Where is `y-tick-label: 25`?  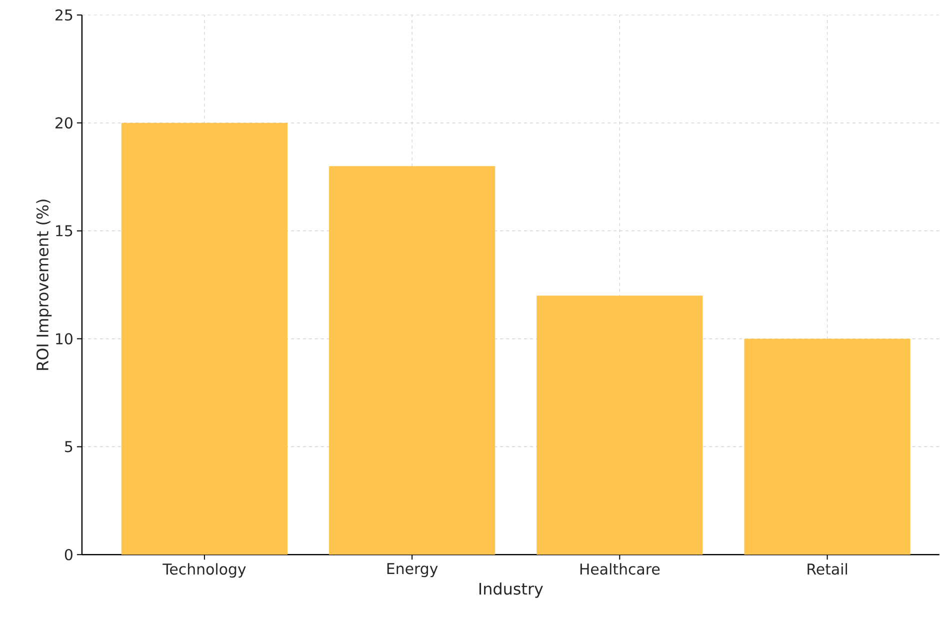 y-tick-label: 25 is located at coordinates (64, 15).